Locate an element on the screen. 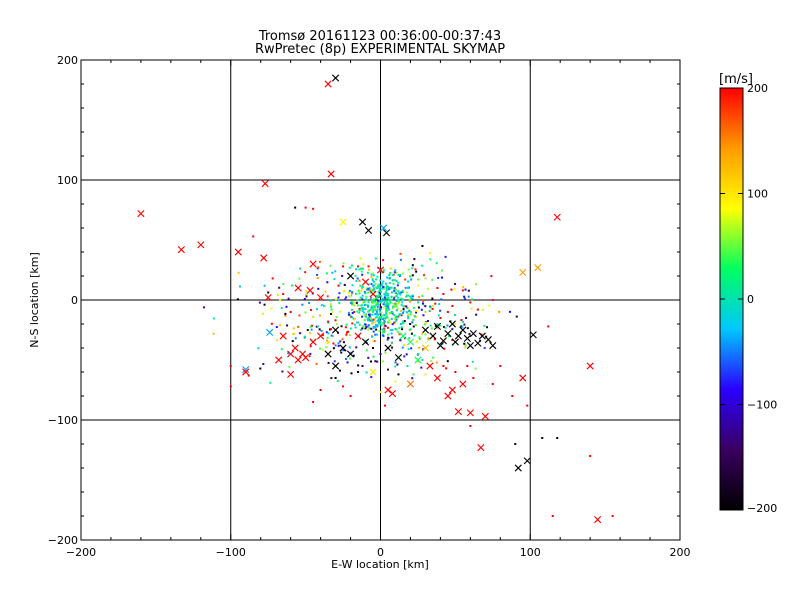 The height and width of the screenshot is (600, 800). x-axis-label: E-W location [km] is located at coordinates (380, 564).